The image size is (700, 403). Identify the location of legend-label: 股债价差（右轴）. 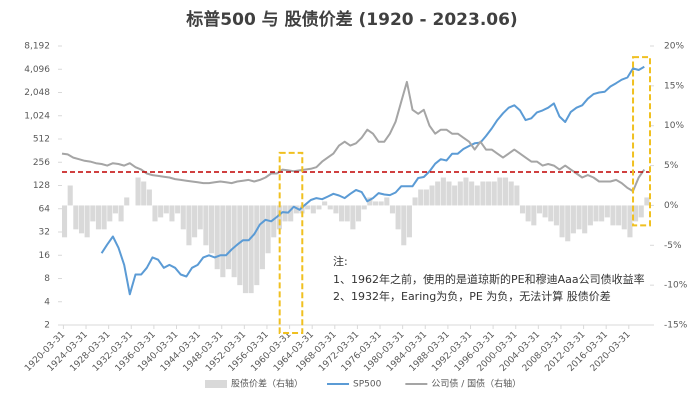
(267, 384).